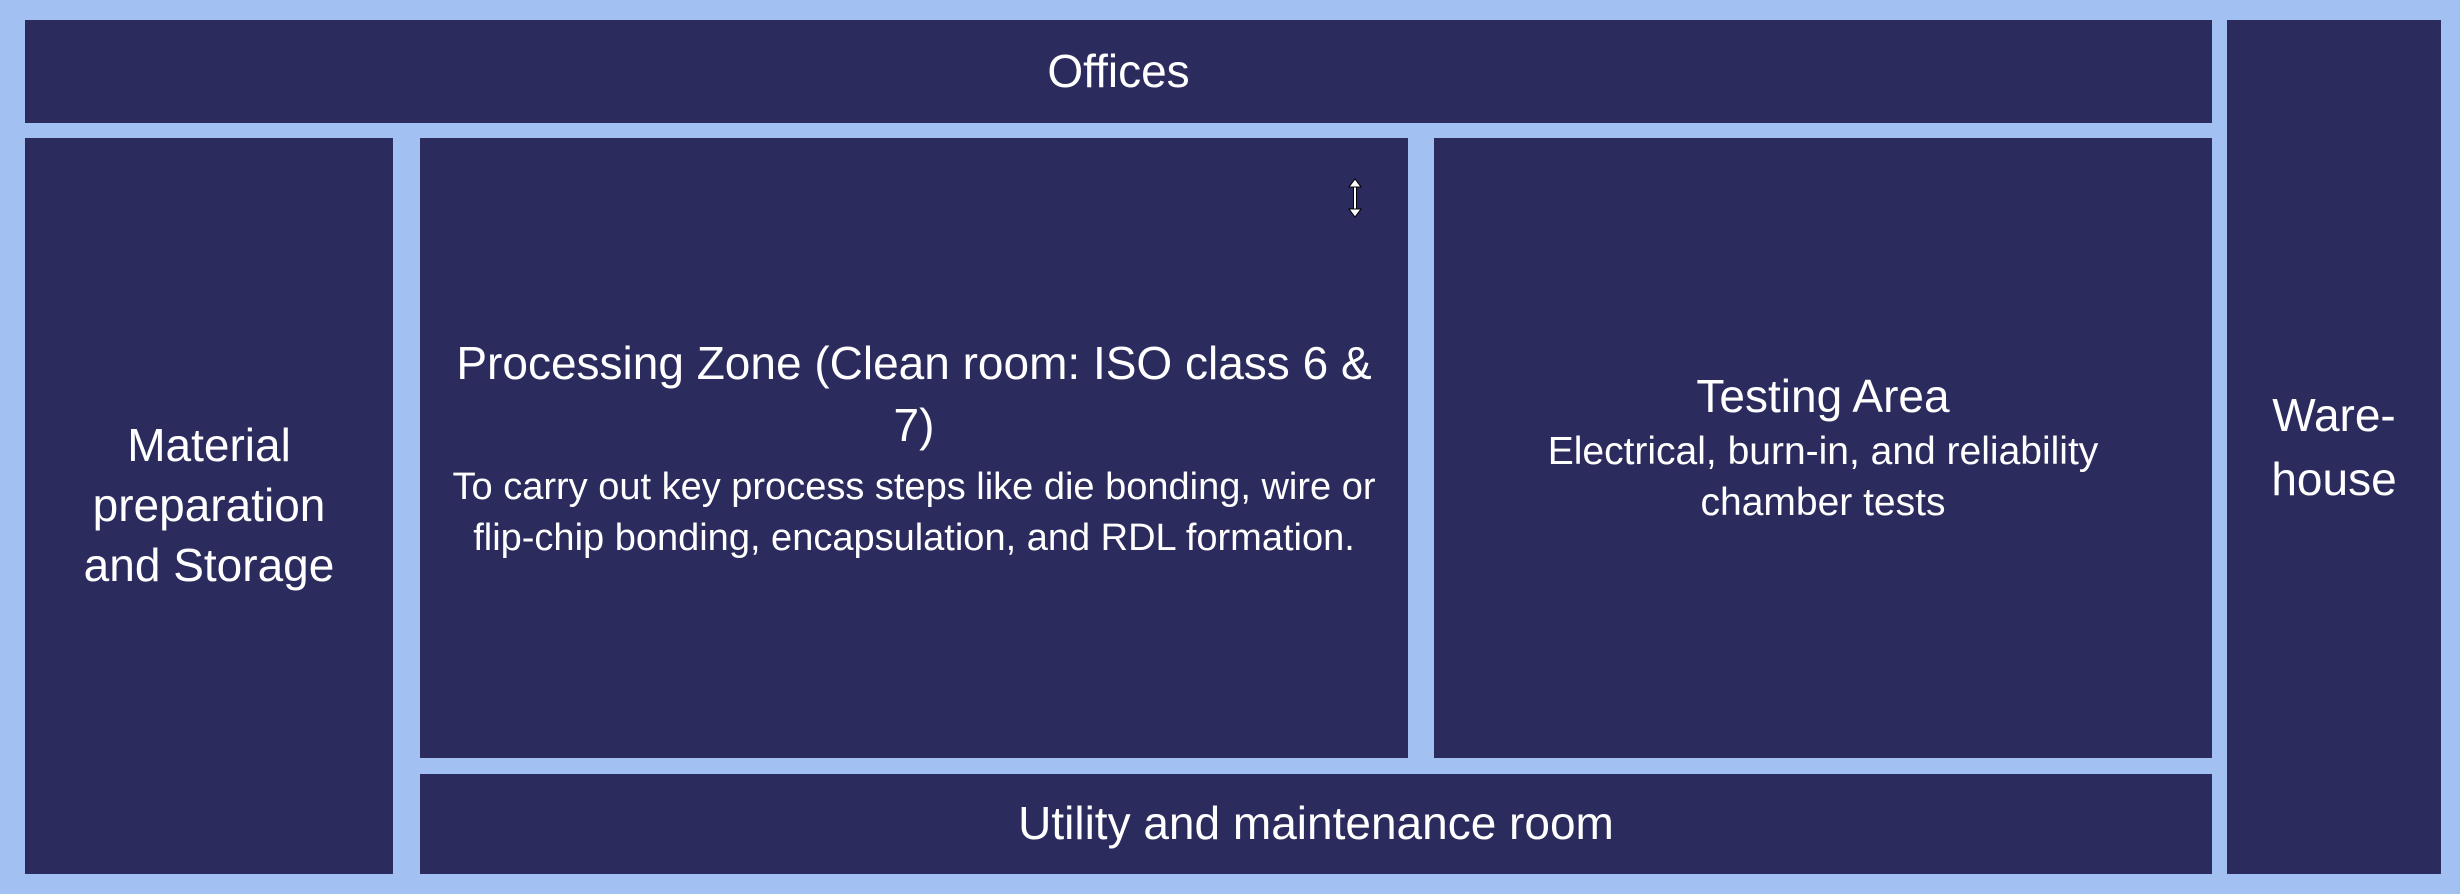  I want to click on zone-warehouse: Ware-house, so click(2334, 447).